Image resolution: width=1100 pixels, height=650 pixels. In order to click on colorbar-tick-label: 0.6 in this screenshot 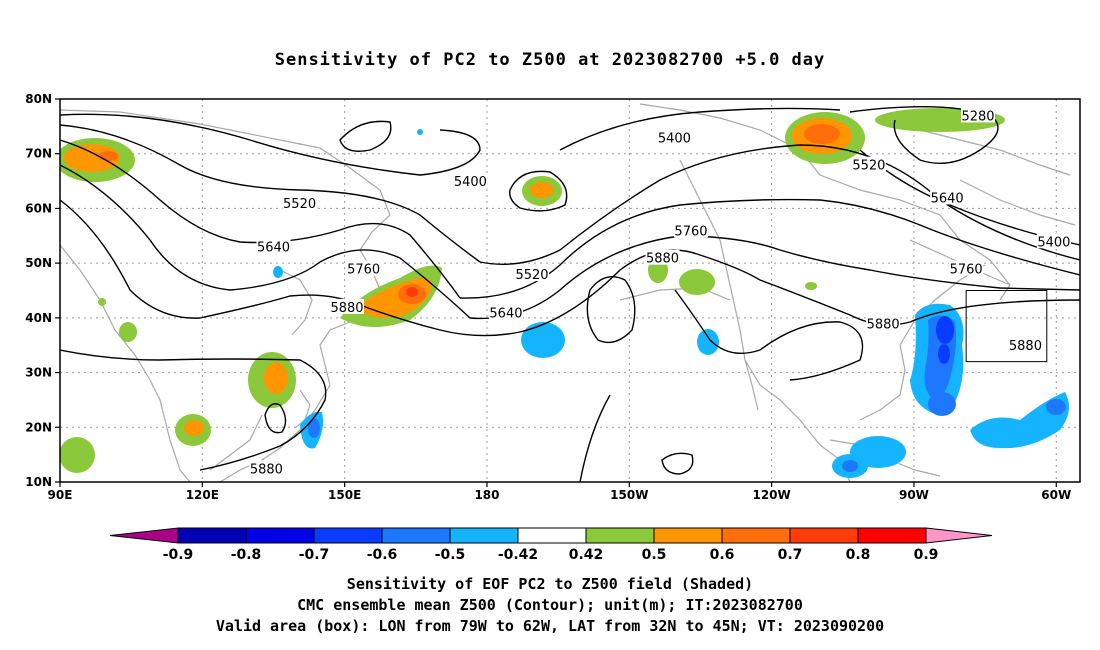, I will do `click(722, 555)`.